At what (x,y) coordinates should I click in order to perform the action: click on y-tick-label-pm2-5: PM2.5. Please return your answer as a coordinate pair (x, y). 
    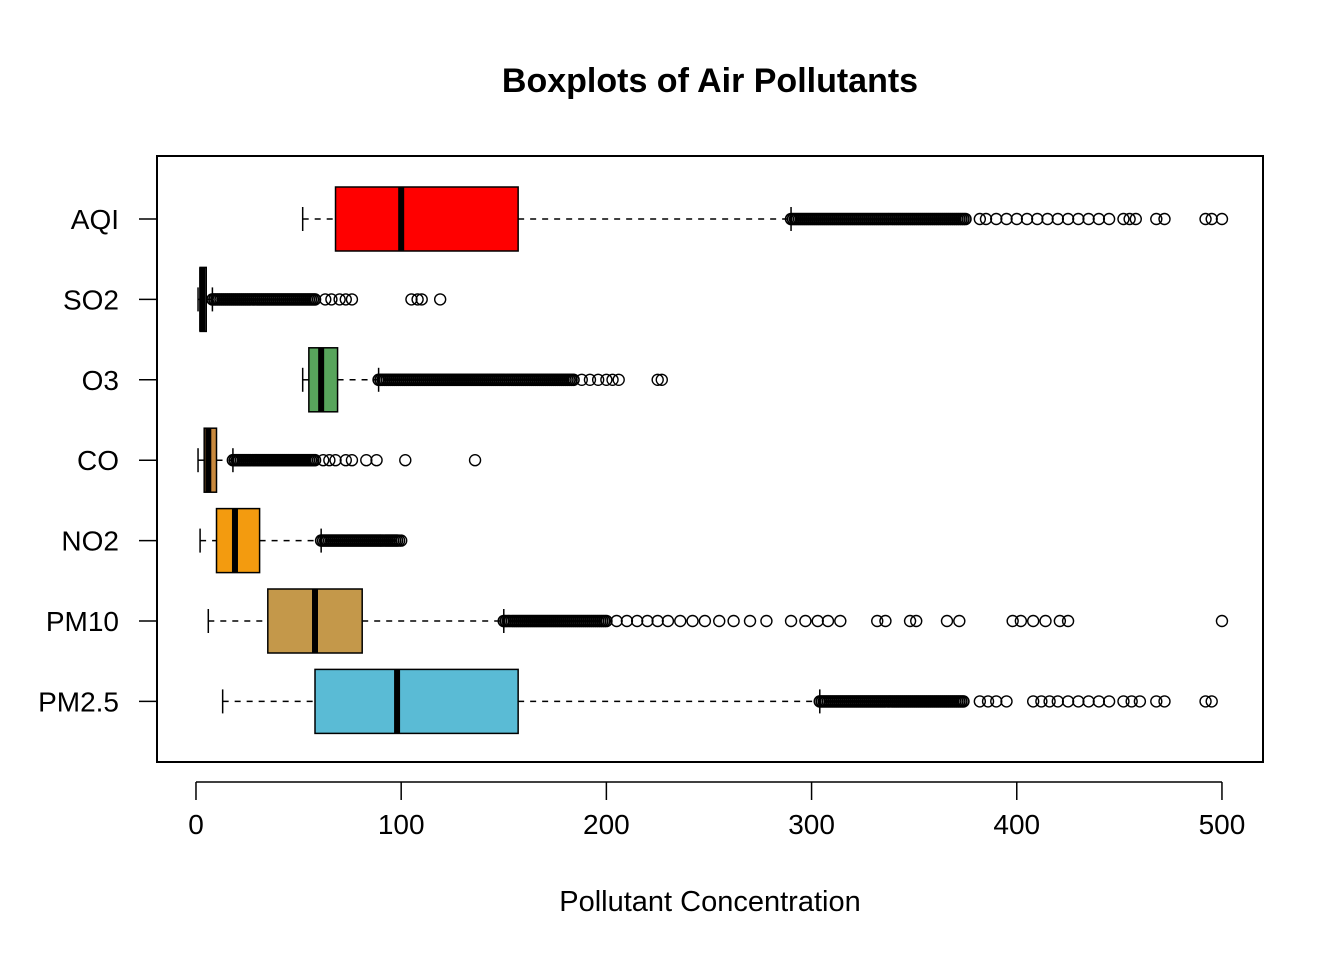
    Looking at the image, I should click on (78, 701).